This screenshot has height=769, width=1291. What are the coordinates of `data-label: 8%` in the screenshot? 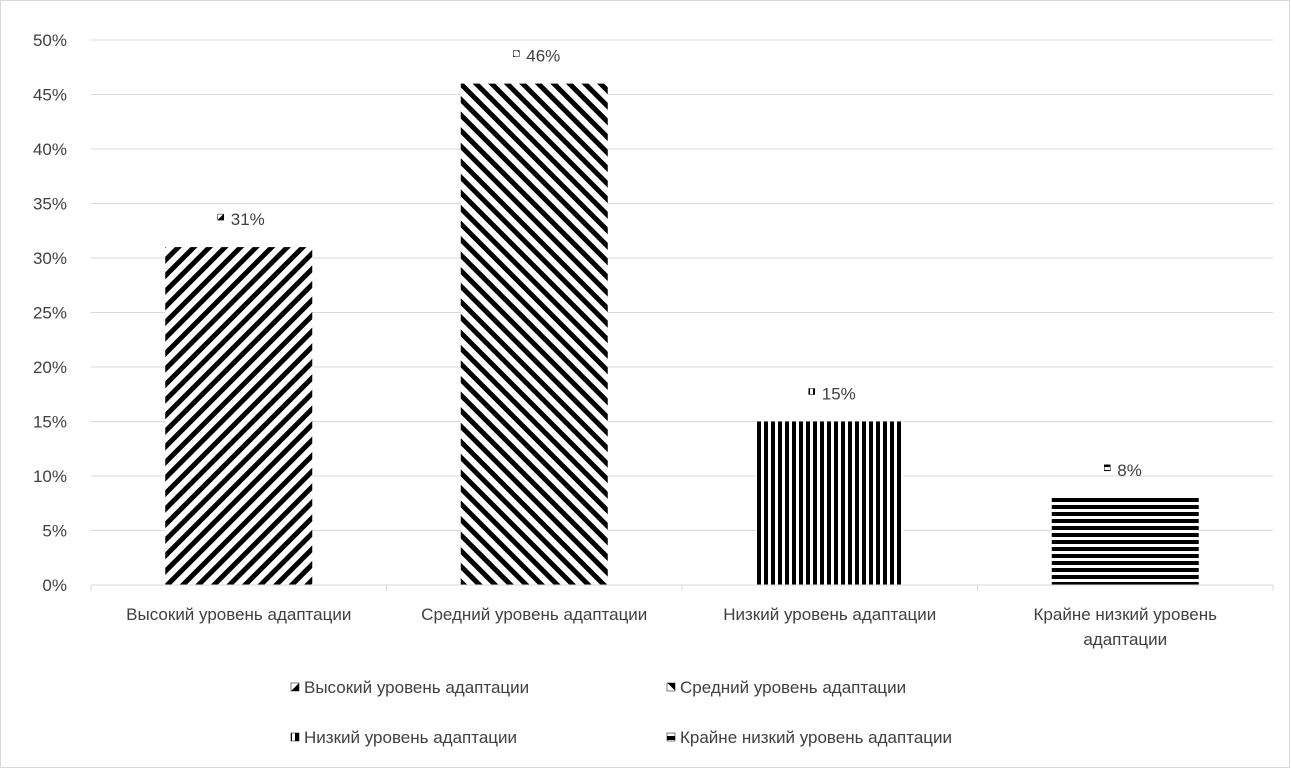 It's located at (1129, 470).